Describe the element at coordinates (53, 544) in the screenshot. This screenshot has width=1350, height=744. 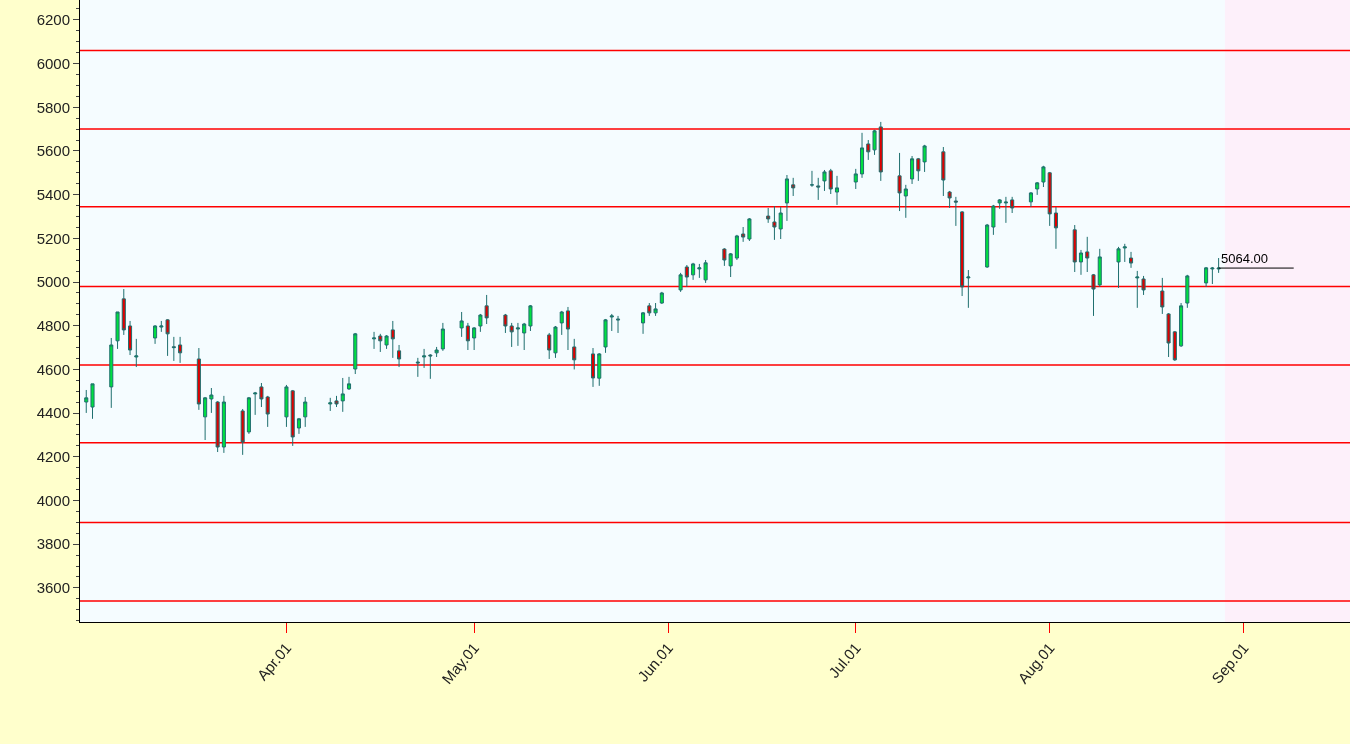
I see `y-tick-label: 3800` at that location.